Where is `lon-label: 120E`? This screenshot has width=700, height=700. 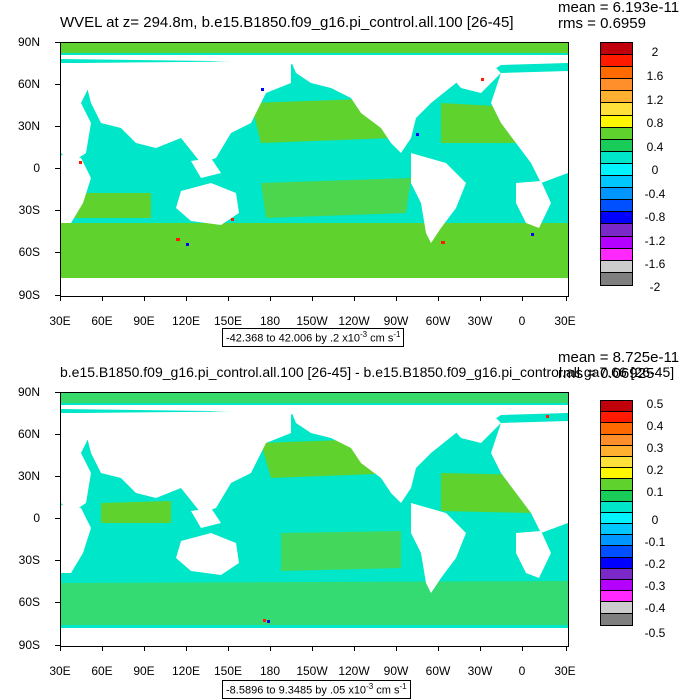
lon-label: 120E is located at coordinates (186, 321).